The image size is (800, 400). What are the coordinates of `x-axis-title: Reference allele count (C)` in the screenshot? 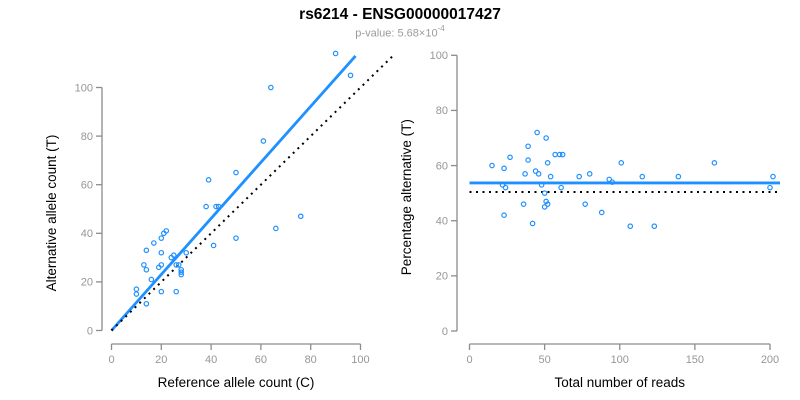 It's located at (236, 382).